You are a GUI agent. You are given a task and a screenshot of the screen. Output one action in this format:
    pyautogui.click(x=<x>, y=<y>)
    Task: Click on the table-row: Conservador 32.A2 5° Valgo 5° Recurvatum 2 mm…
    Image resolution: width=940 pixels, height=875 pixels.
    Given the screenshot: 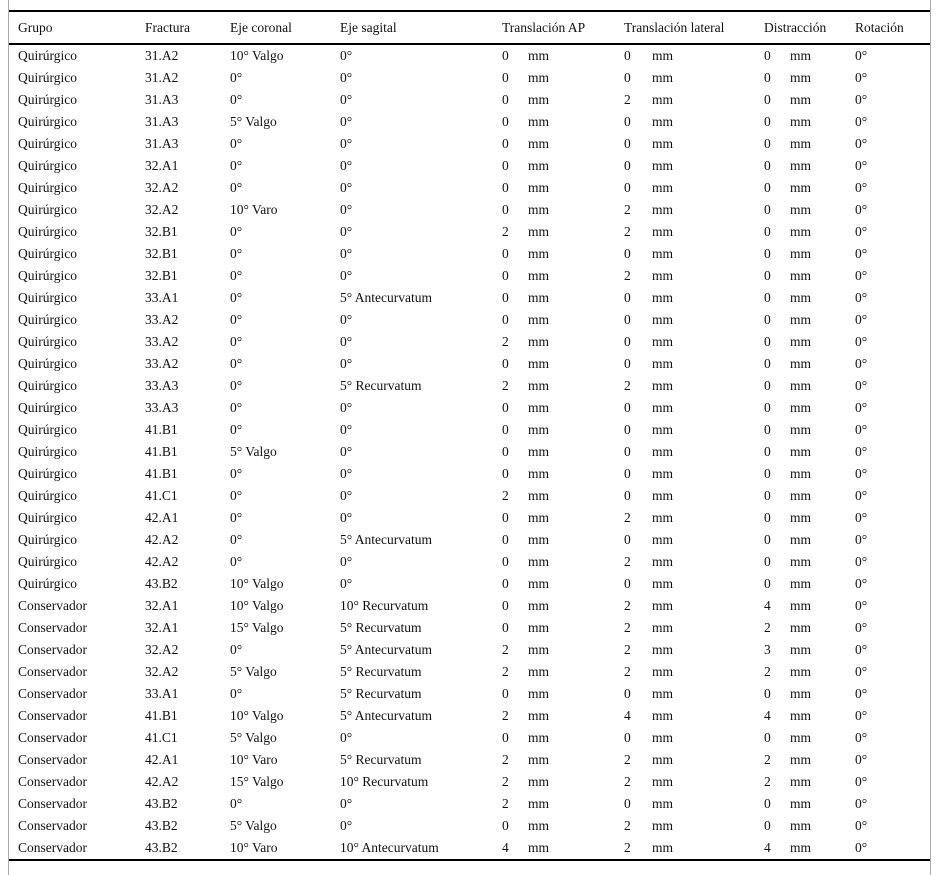 What is the action you would take?
    pyautogui.click(x=469, y=672)
    